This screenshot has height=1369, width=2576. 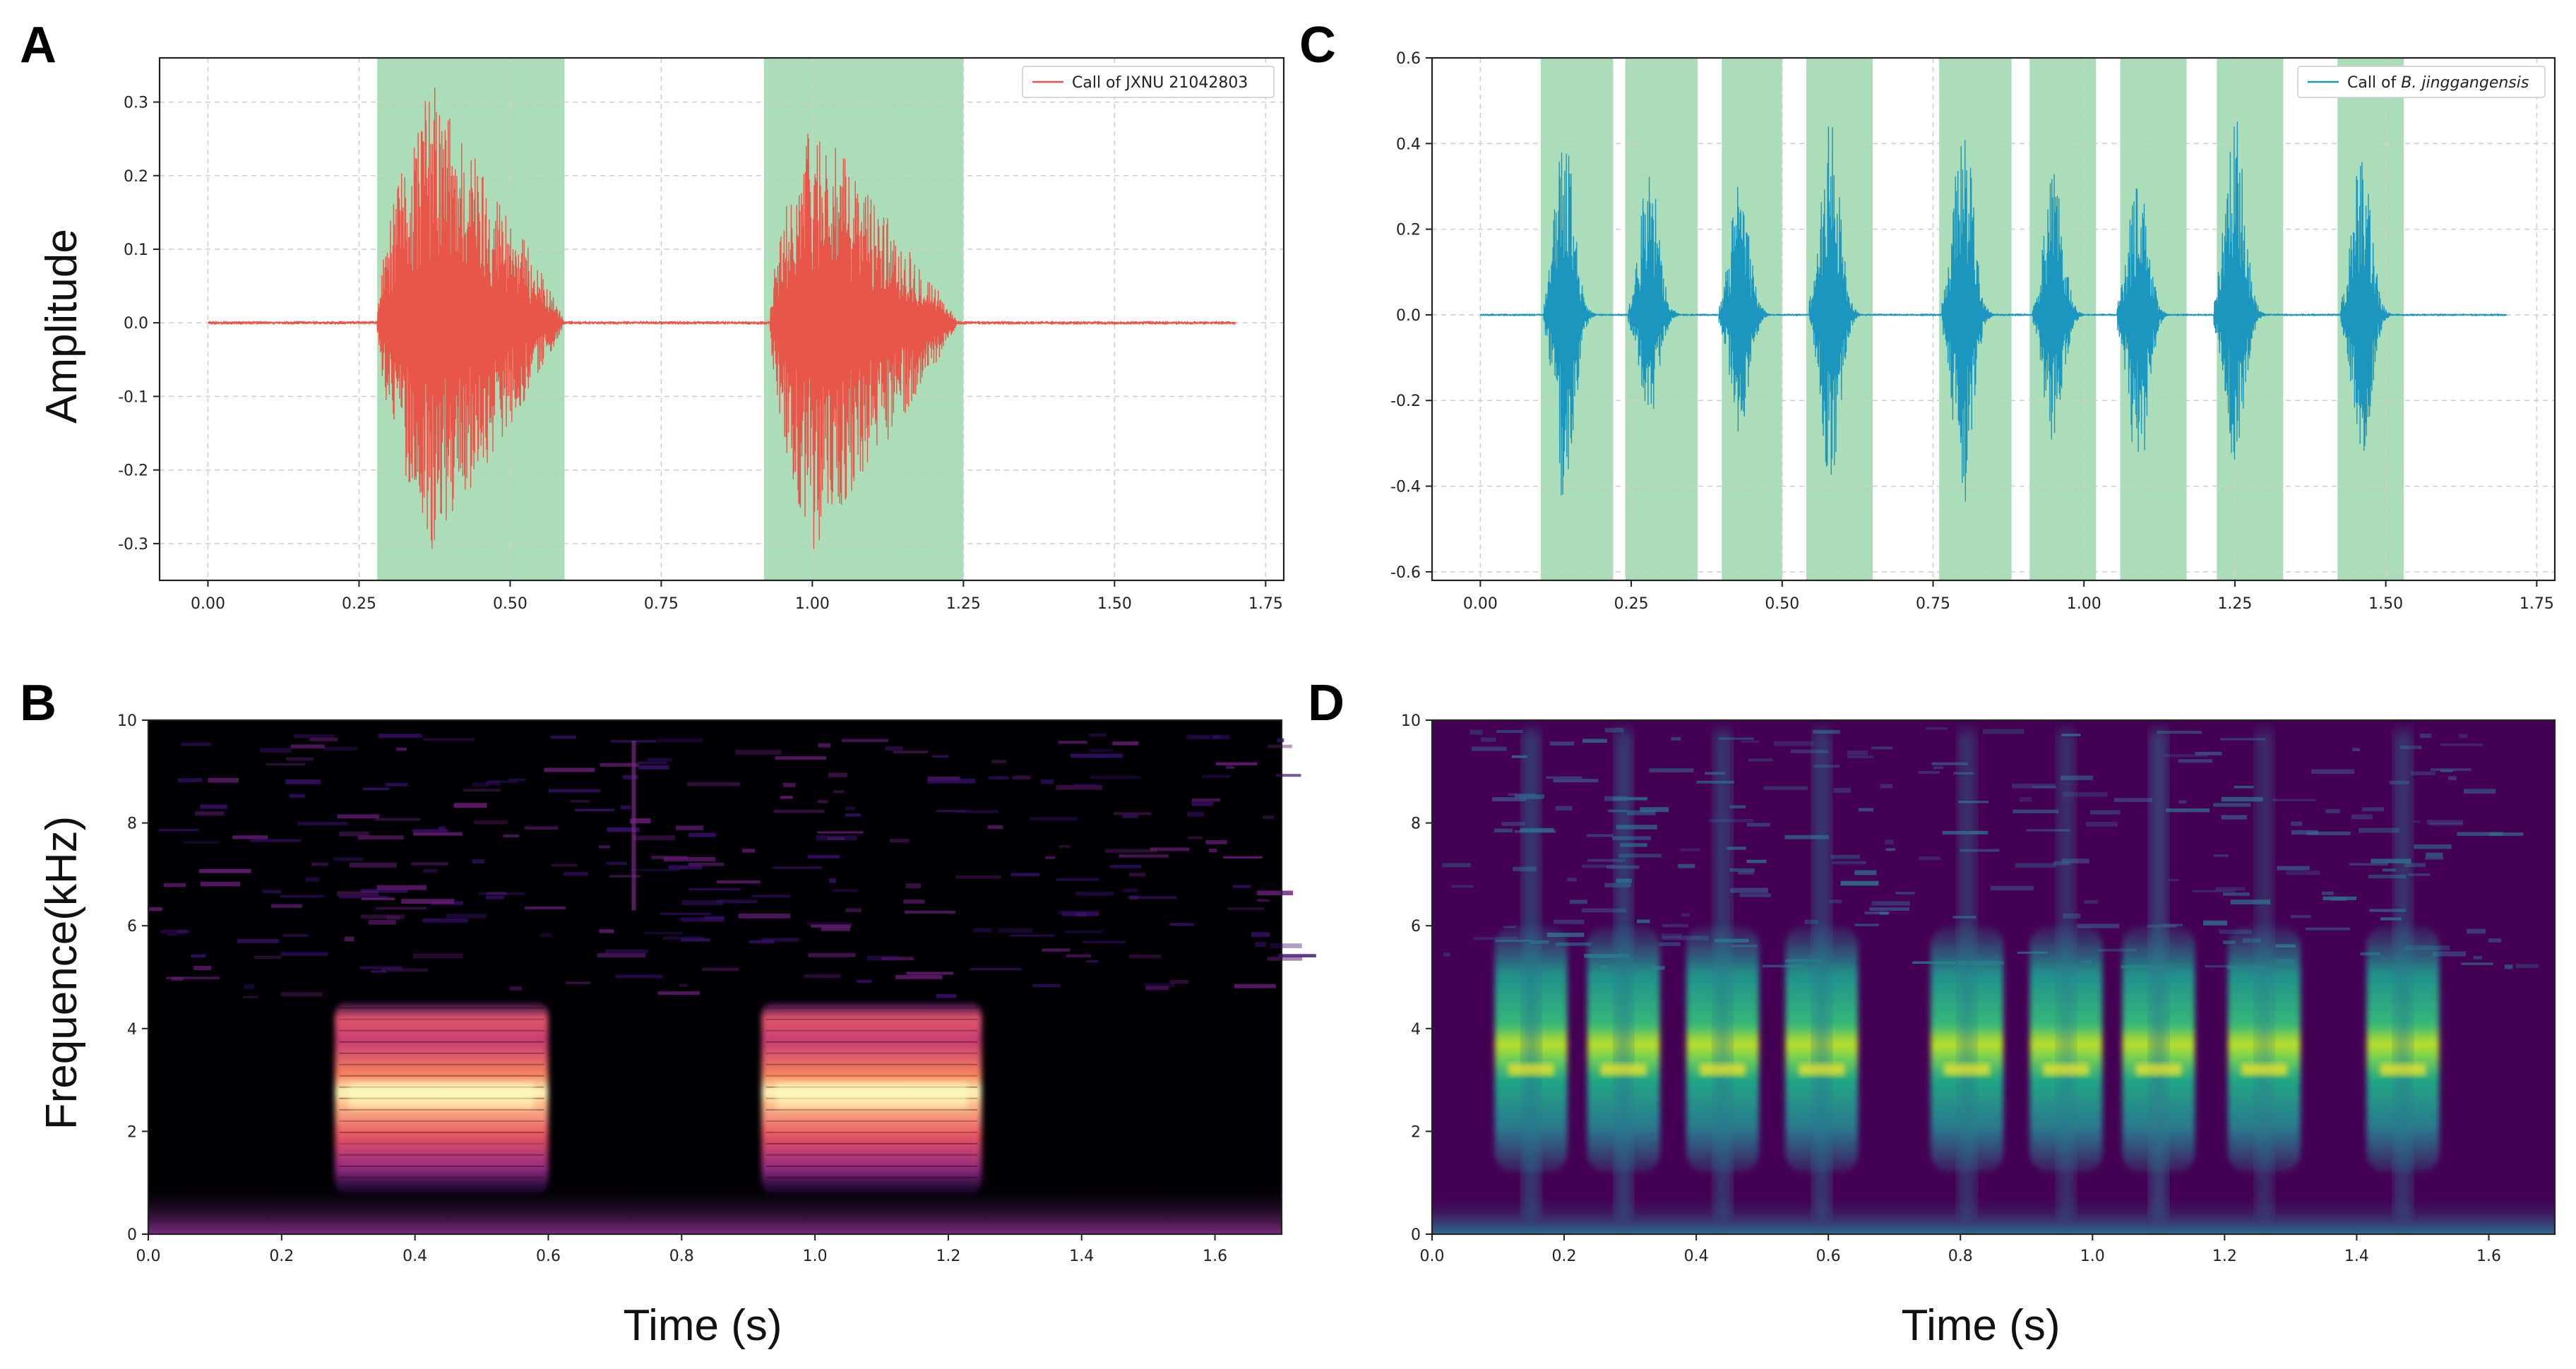 I want to click on y-tick-label: 2, so click(x=1416, y=1132).